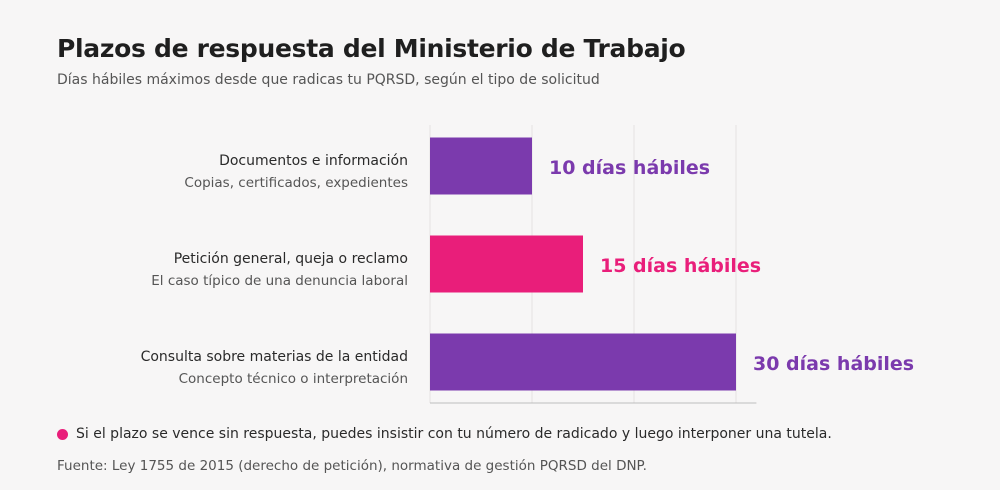 The image size is (1000, 490). I want to click on category-label-0: Documentos e información, so click(313, 161).